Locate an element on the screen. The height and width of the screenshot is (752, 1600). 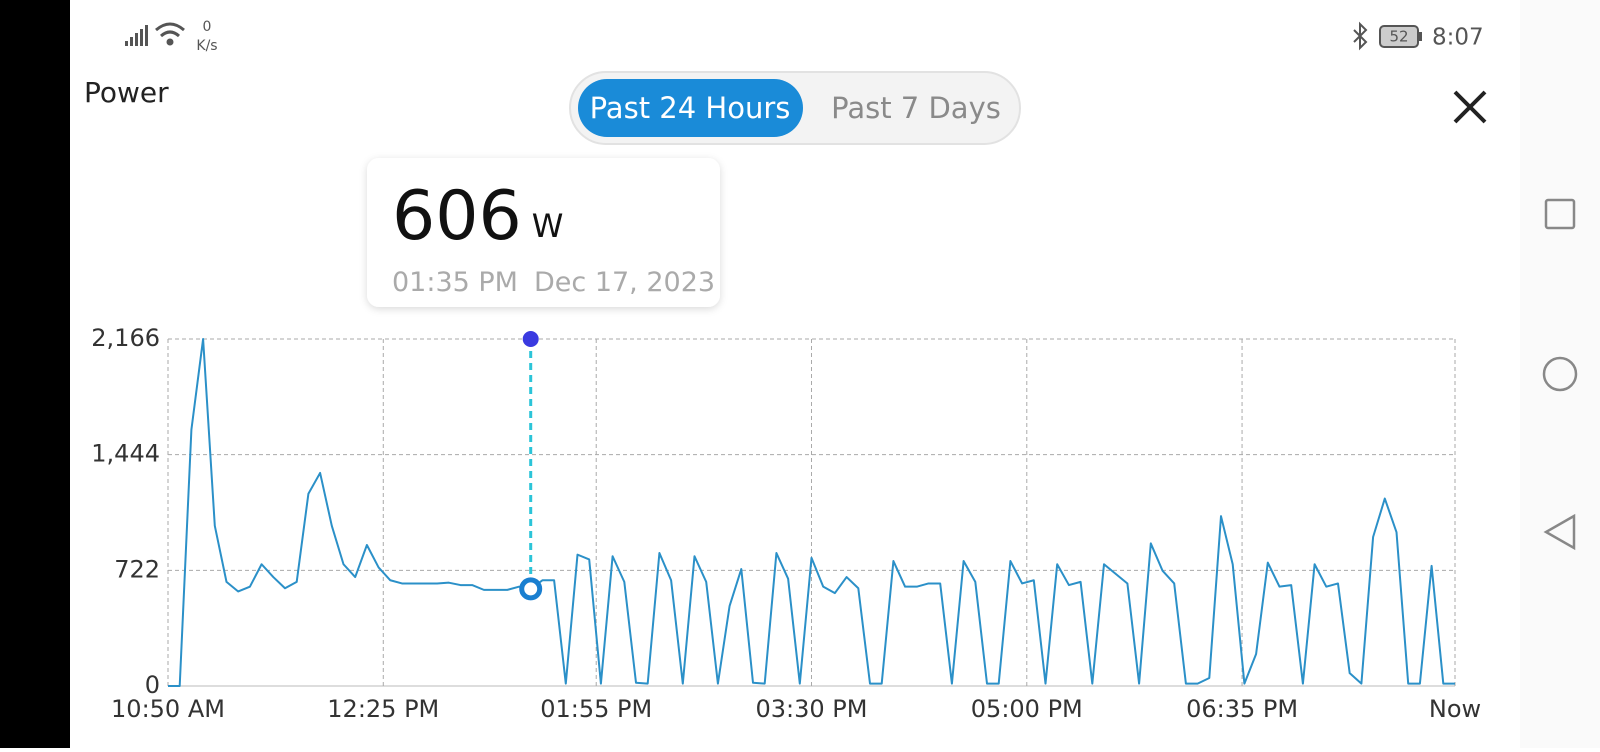
battery-icon is located at coordinates (1399, 36).